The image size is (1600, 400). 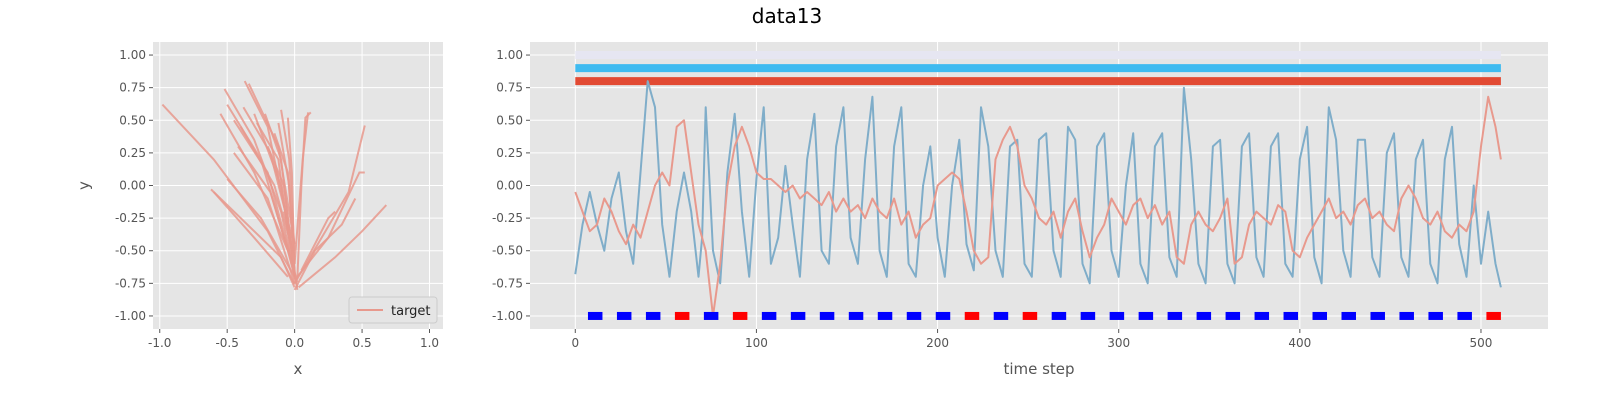 I want to click on trajectory-plot-lines, so click(x=274, y=185).